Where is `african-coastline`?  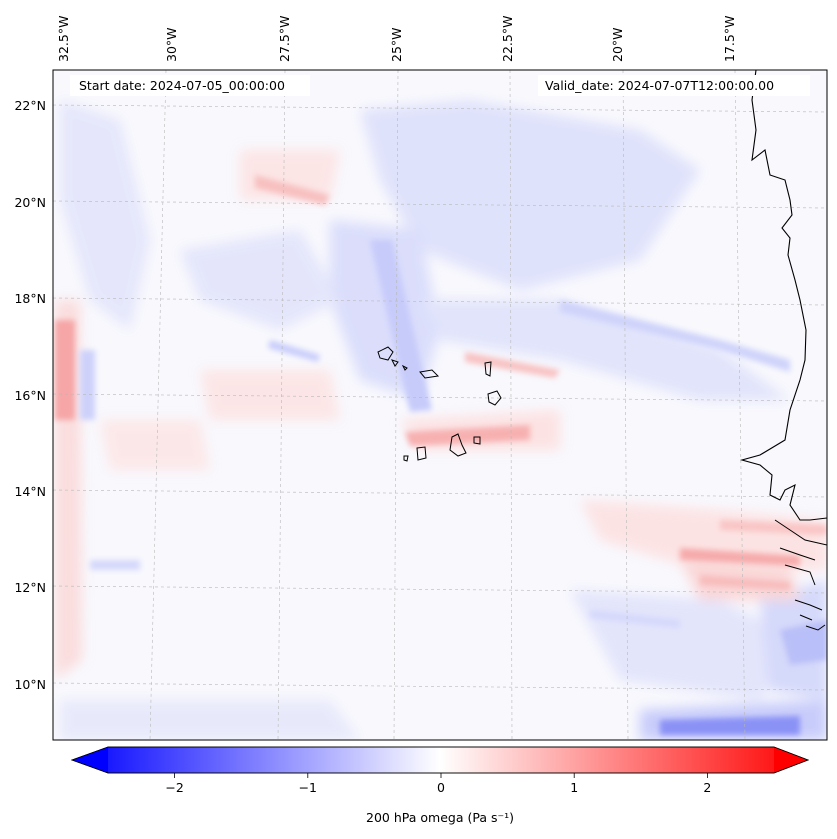
african-coastline is located at coordinates (783, 295).